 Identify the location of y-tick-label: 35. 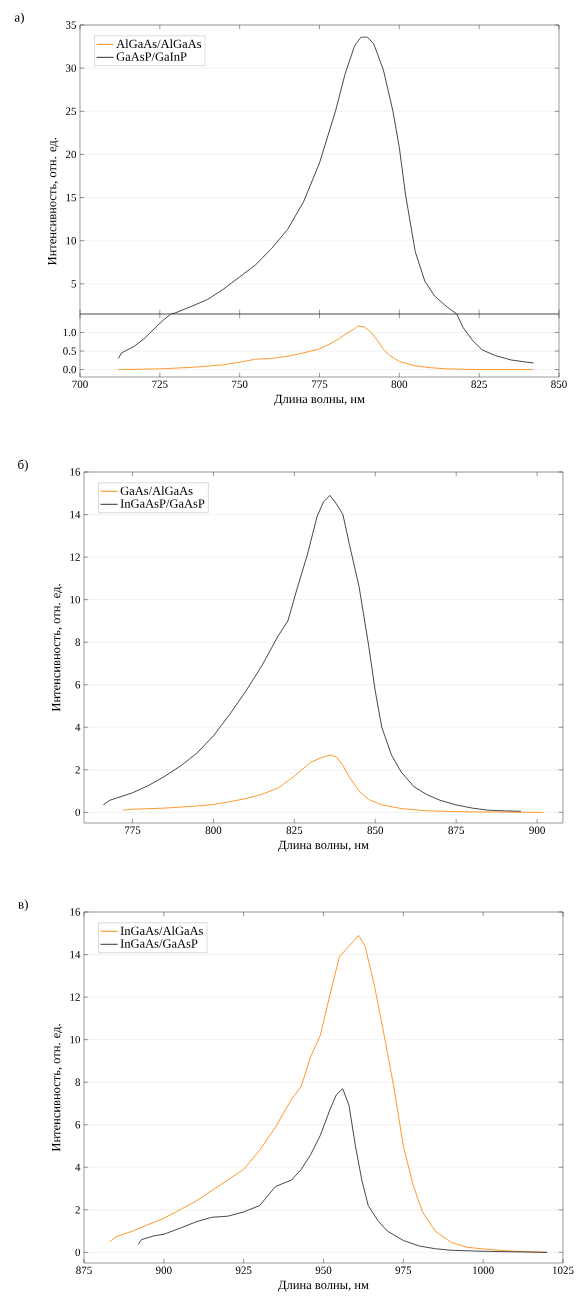
(71, 25).